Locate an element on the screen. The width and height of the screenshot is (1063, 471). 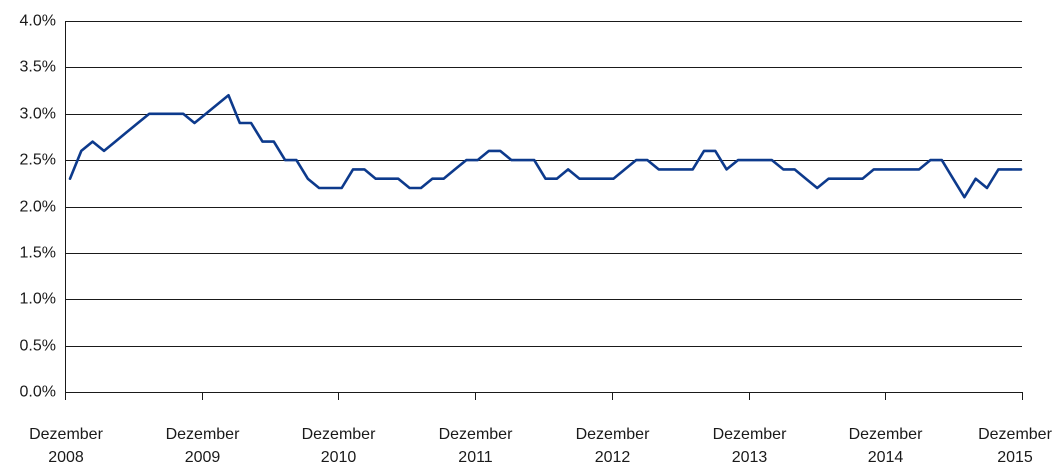
y-tick-label: 2.0% is located at coordinates (38, 207).